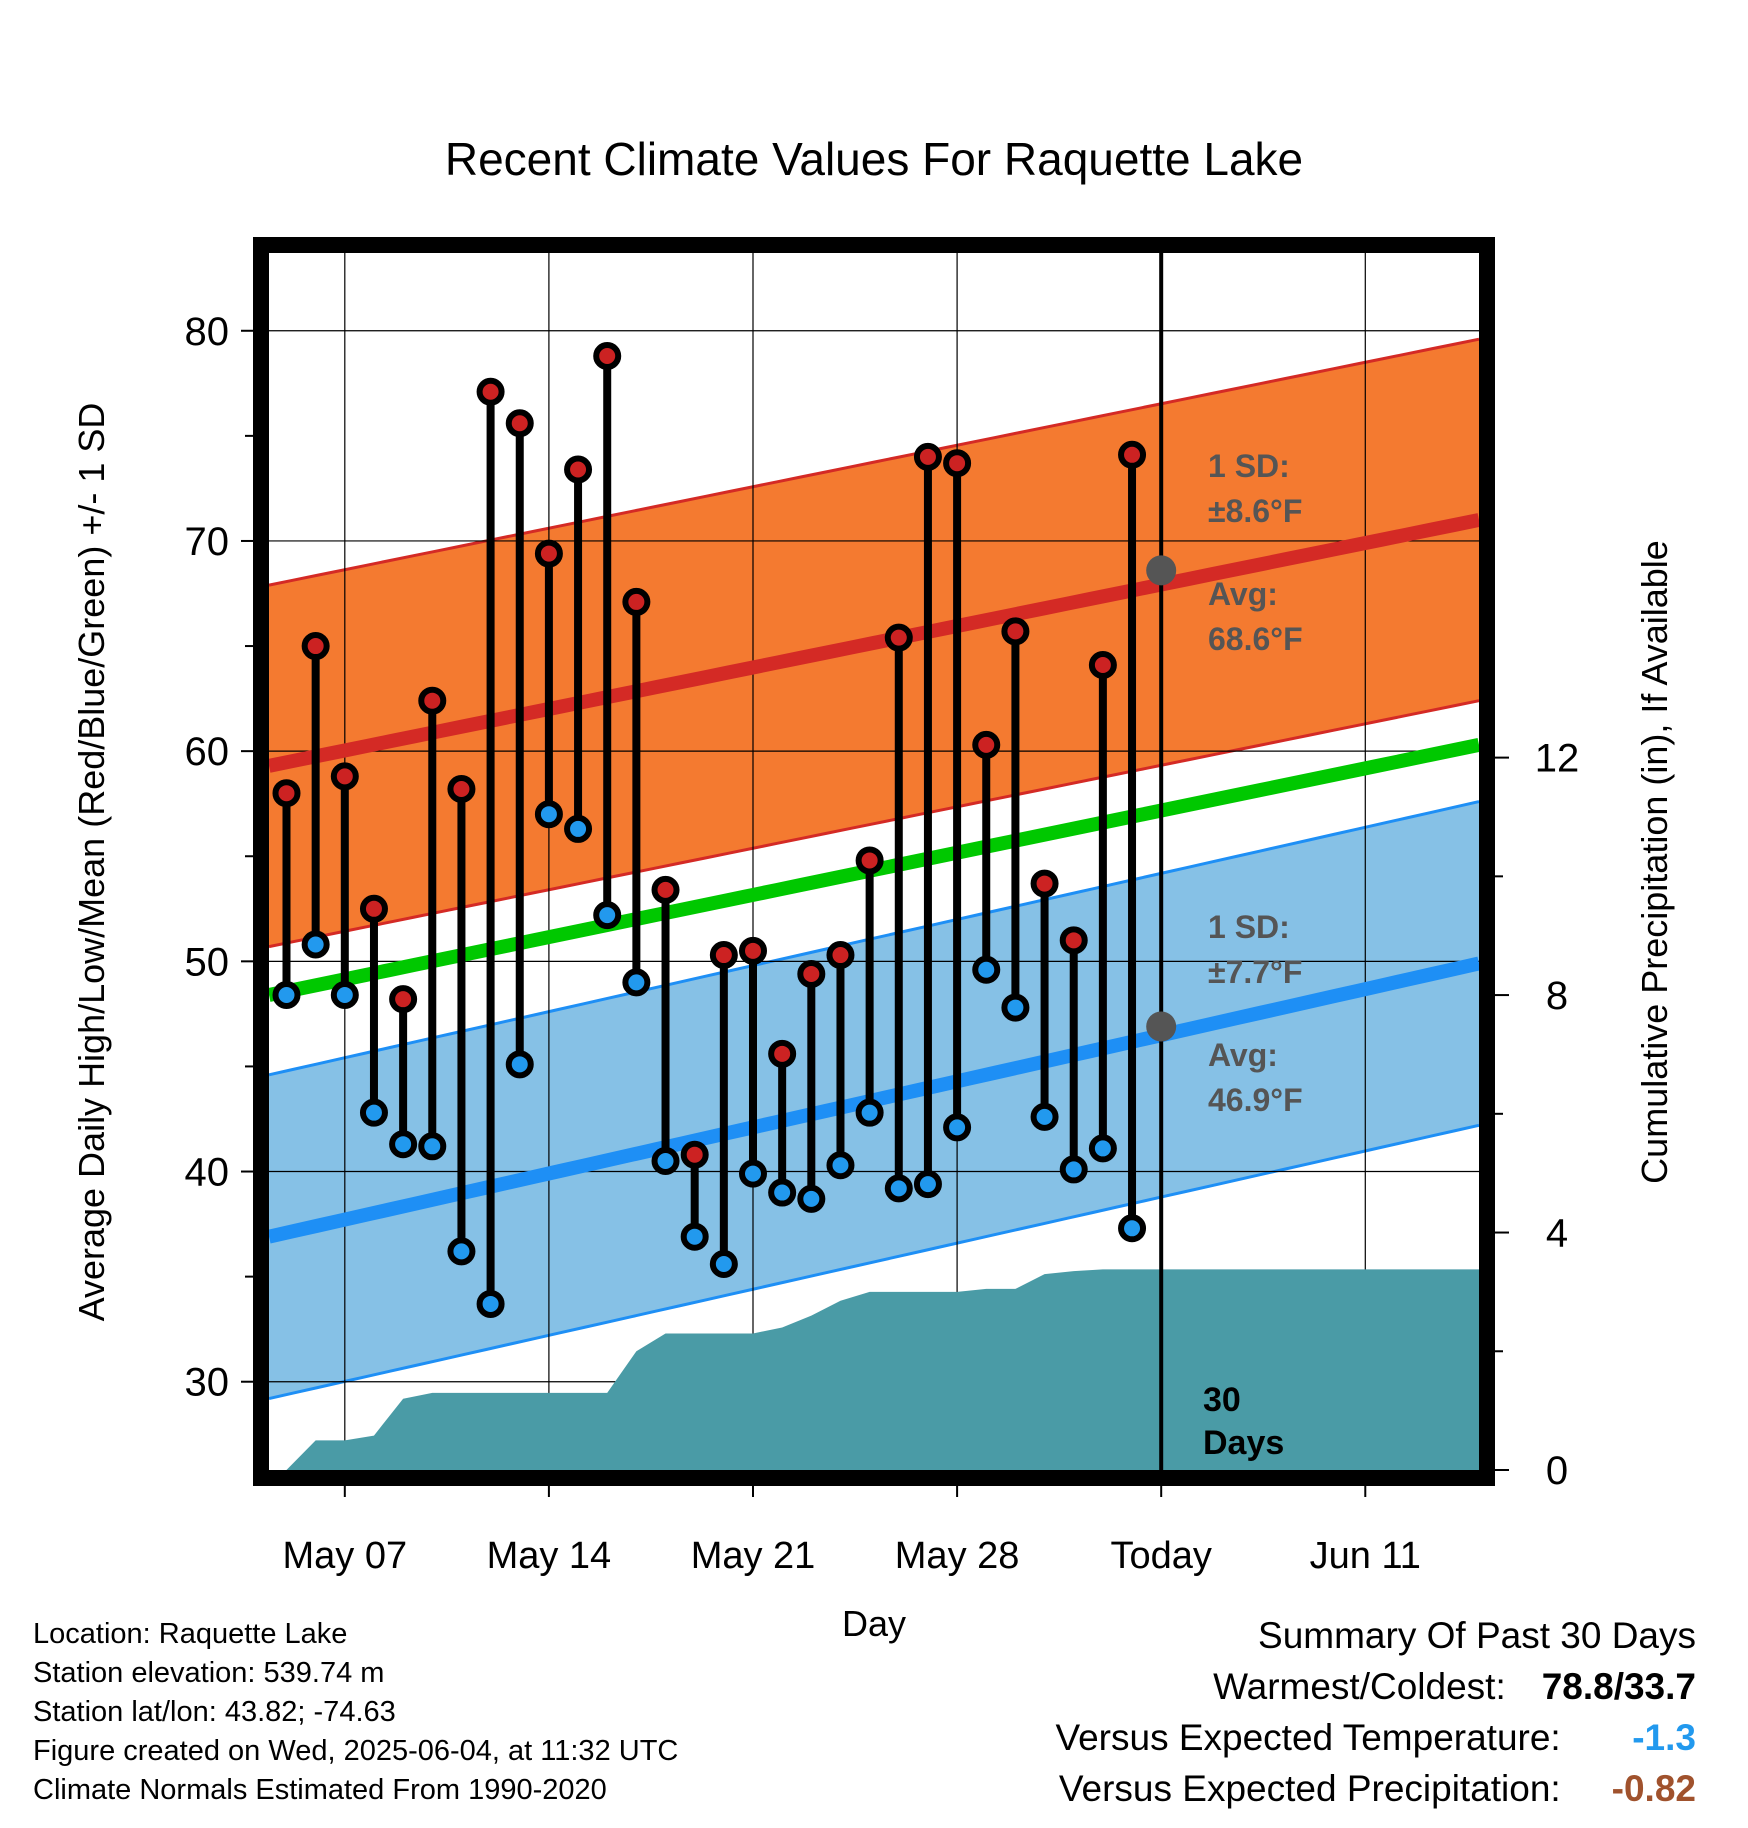 Image resolution: width=1748 pixels, height=1828 pixels. What do you see at coordinates (1255, 1100) in the screenshot?
I see `low-avg-value: 46.9°F` at bounding box center [1255, 1100].